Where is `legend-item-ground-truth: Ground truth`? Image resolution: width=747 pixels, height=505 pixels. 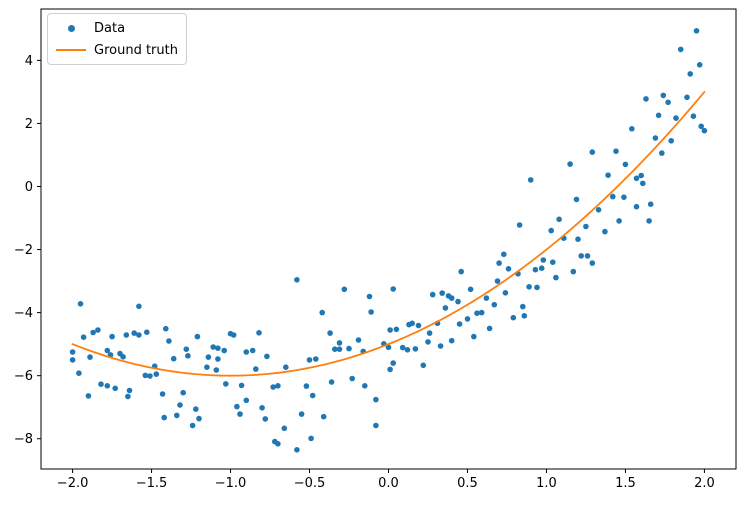
legend-item-ground-truth: Ground truth is located at coordinates (116, 50).